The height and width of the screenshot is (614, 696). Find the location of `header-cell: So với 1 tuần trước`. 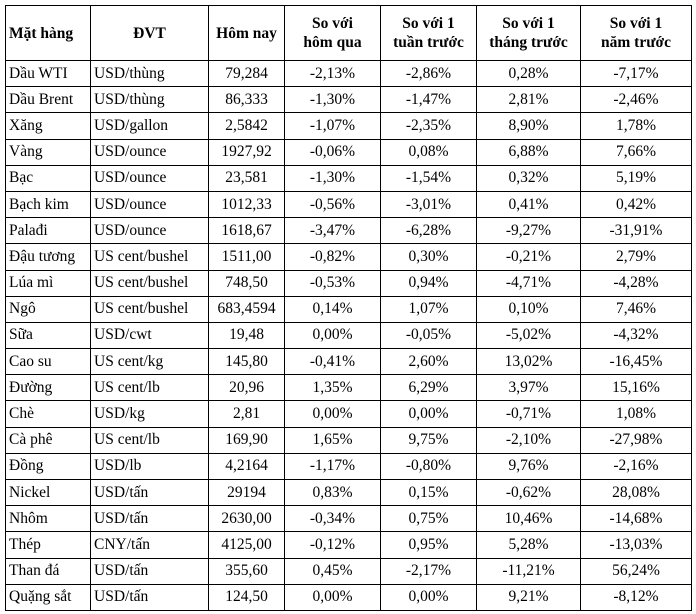

header-cell: So với 1 tuần trước is located at coordinates (428, 33).